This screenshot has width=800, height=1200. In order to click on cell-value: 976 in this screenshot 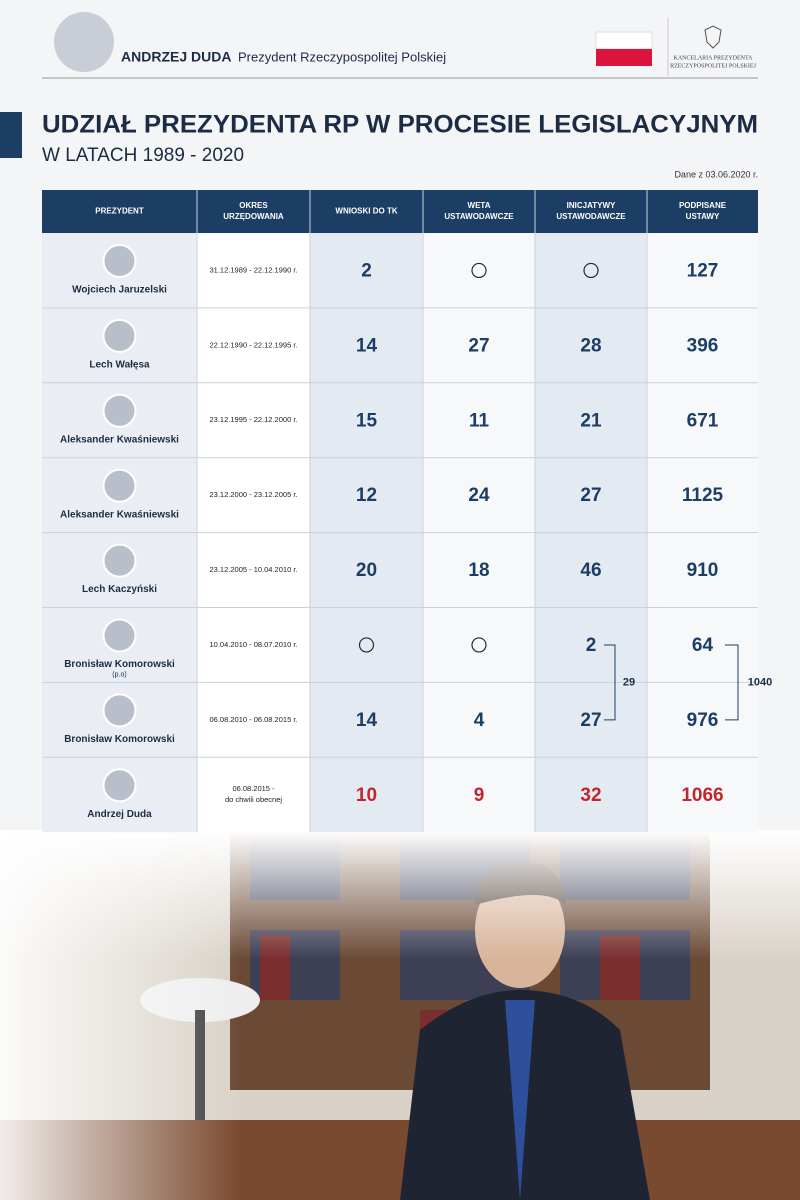, I will do `click(703, 720)`.